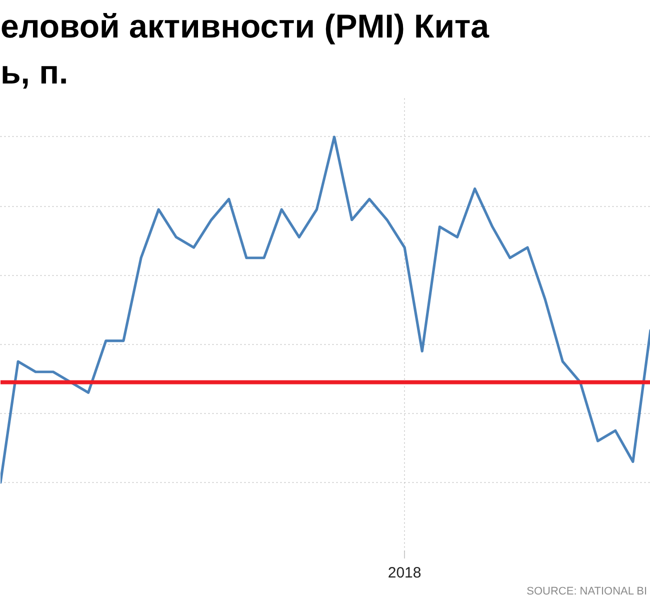  I want to click on source-note: SOURCE: NATIONAL BI, so click(587, 592).